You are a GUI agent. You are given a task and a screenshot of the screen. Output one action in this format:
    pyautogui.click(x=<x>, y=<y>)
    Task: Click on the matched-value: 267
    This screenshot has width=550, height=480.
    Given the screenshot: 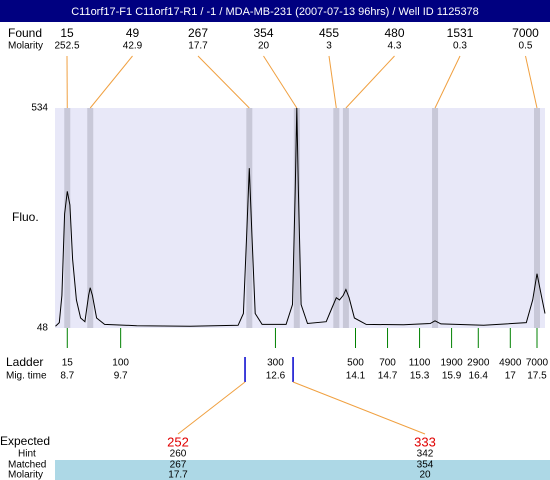 What is the action you would take?
    pyautogui.click(x=178, y=465)
    